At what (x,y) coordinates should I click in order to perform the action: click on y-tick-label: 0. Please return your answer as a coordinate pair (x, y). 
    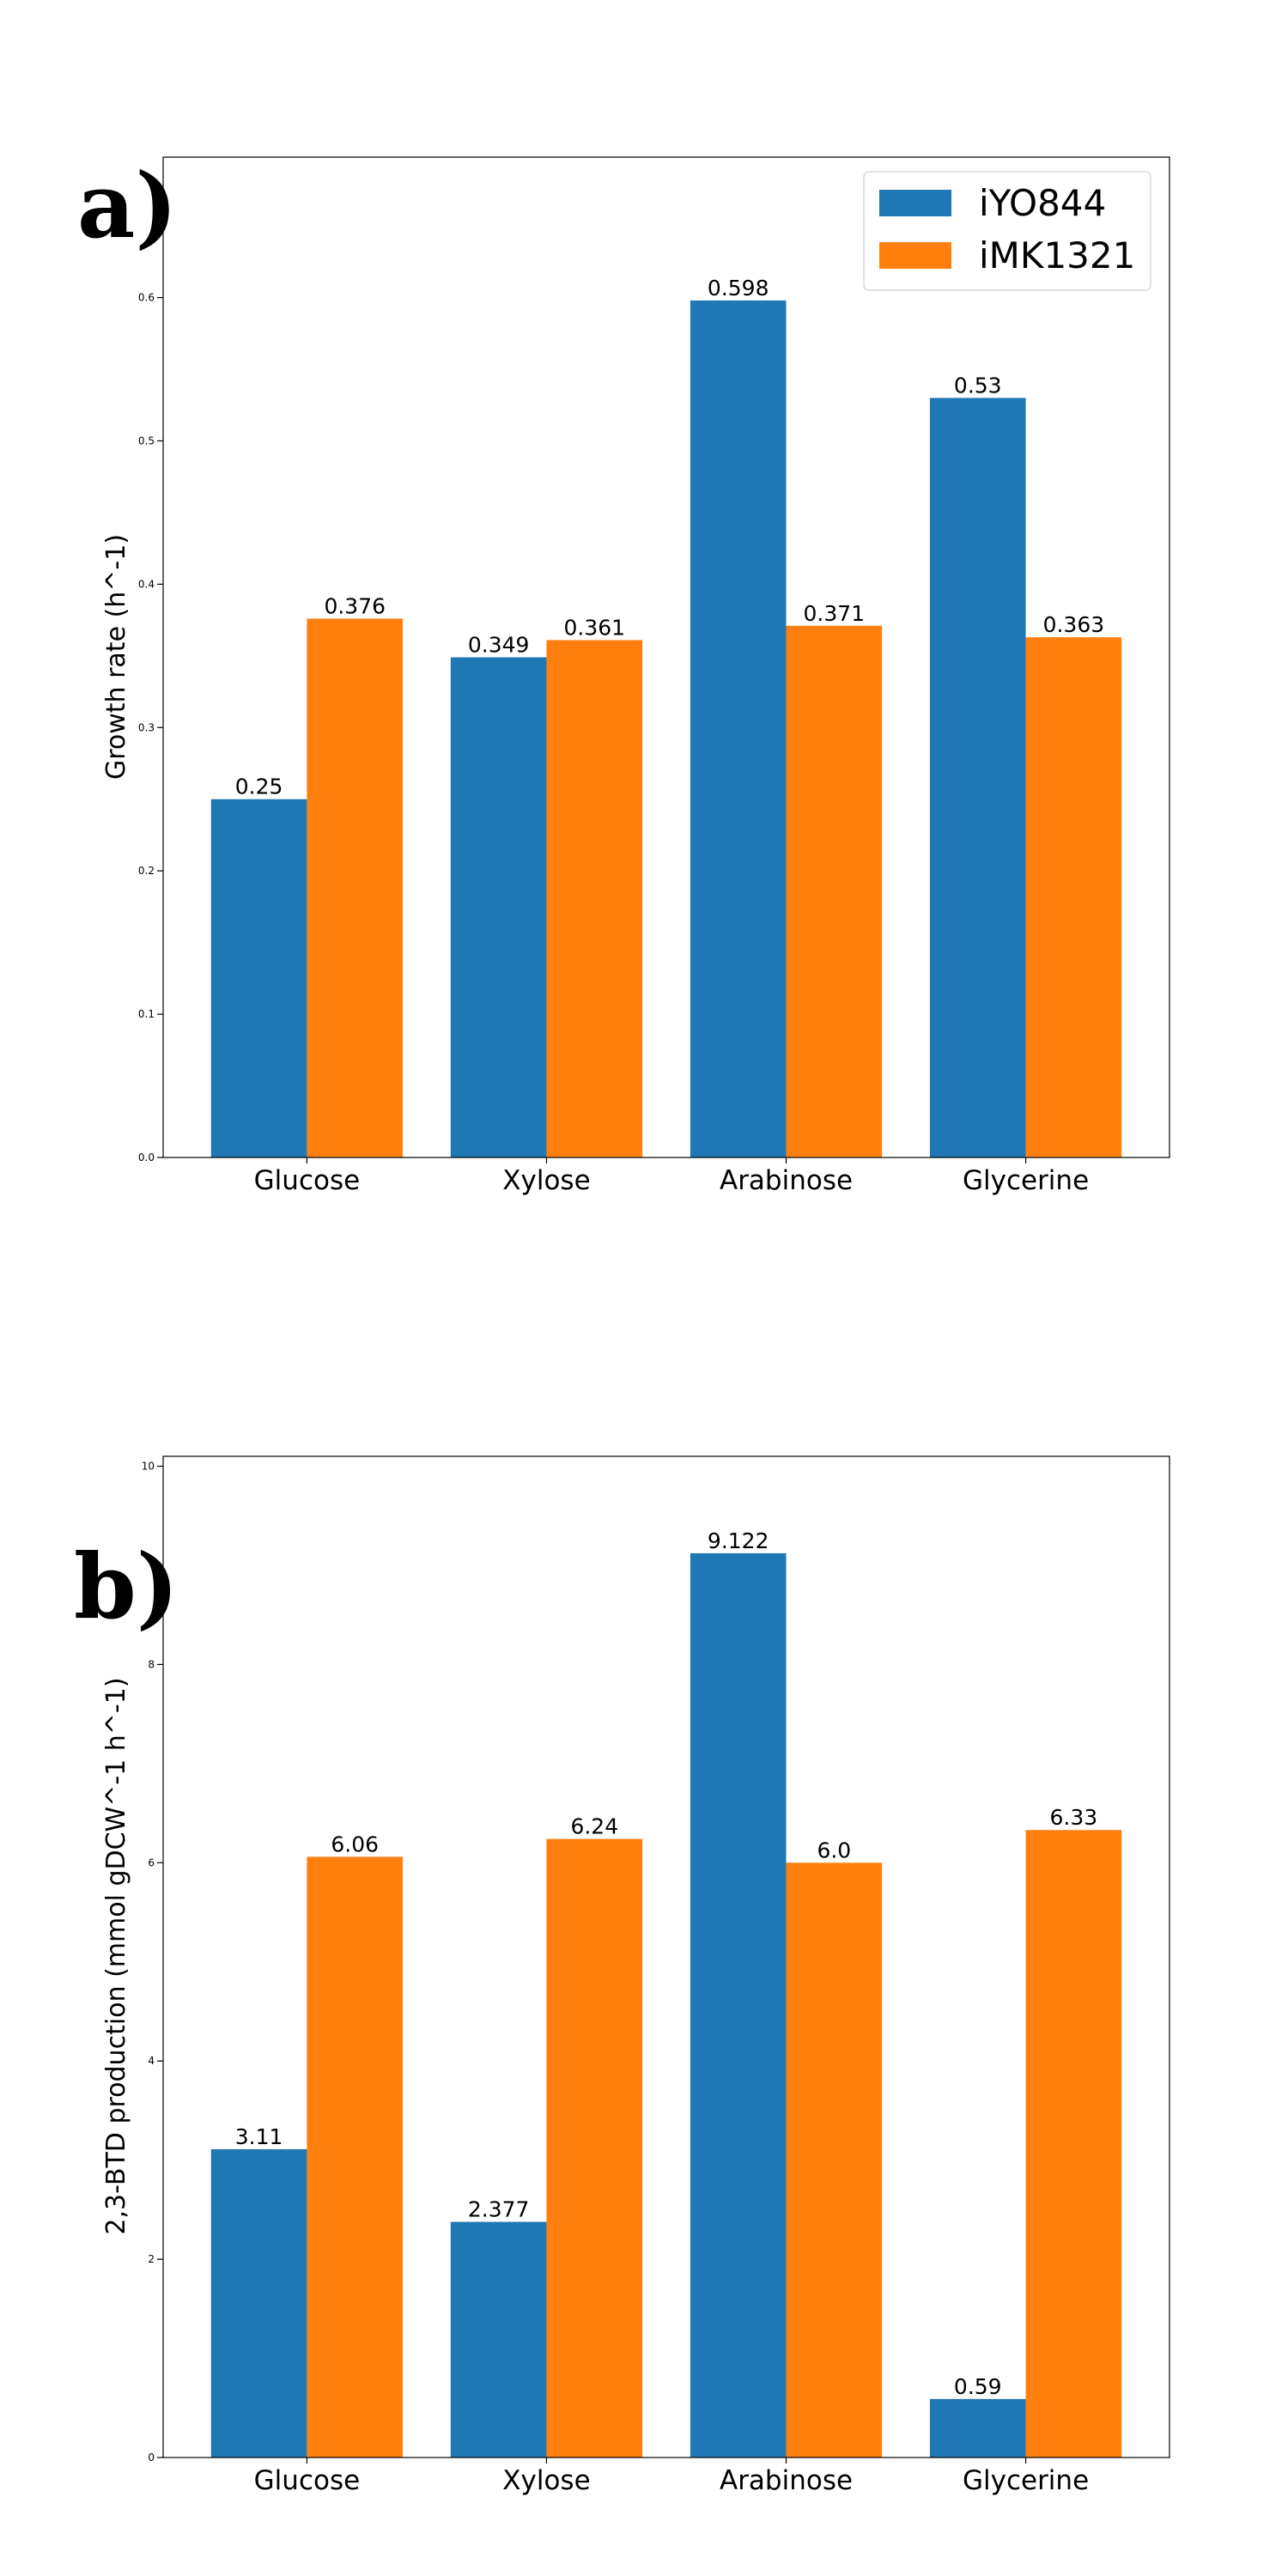
    Looking at the image, I should click on (151, 2457).